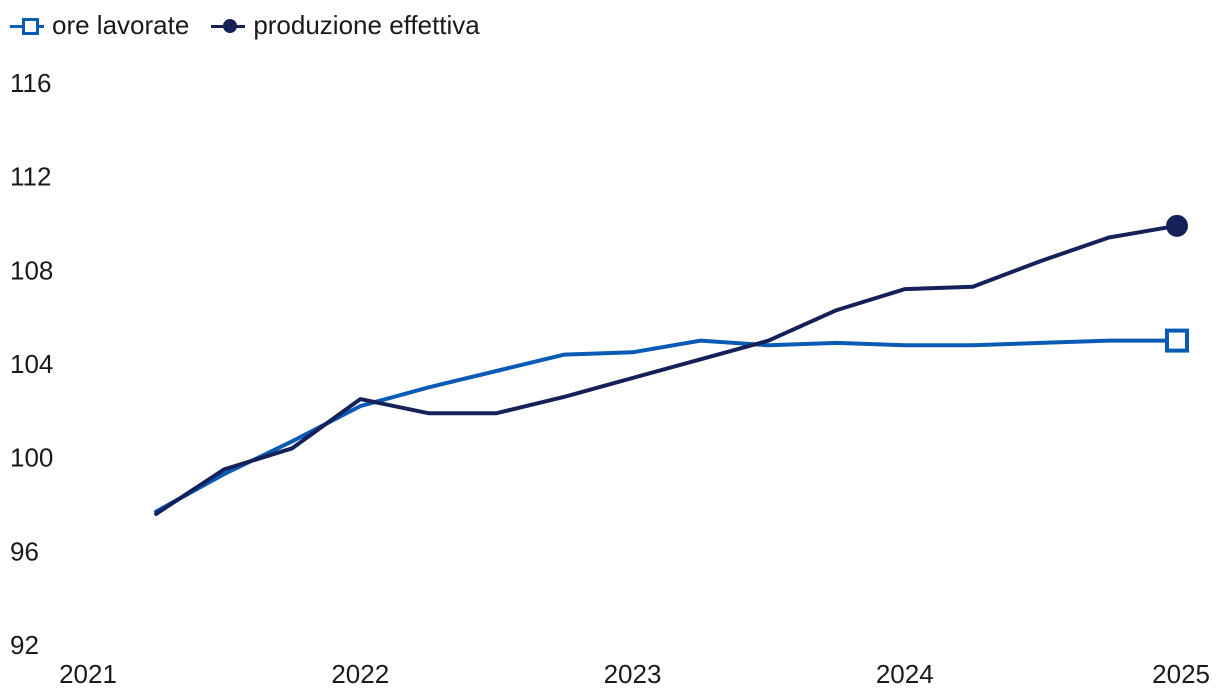 Image resolution: width=1220 pixels, height=696 pixels. I want to click on x-axis-ticks: 2021 2022 2023 2024 2025, so click(634, 674).